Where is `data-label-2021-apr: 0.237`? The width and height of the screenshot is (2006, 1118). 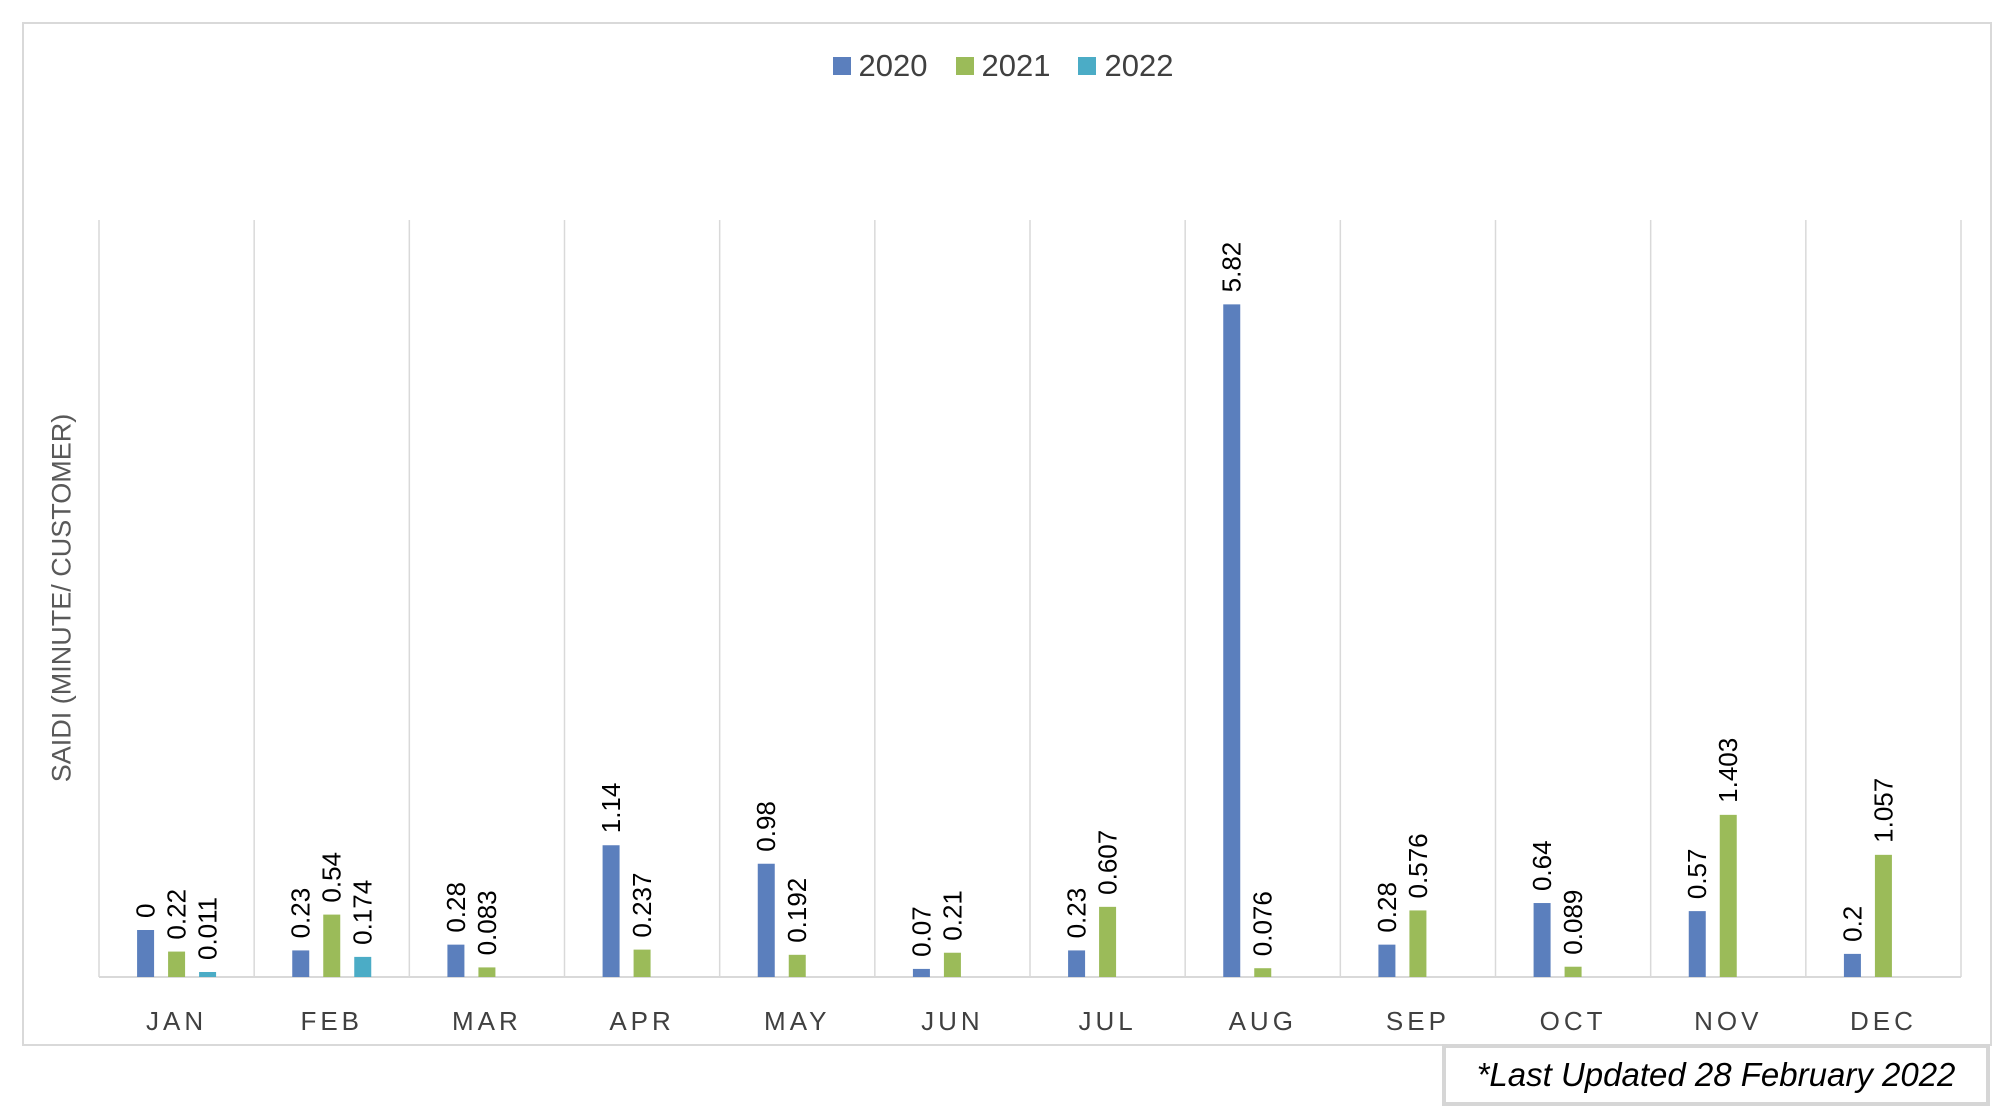
data-label-2021-apr: 0.237 is located at coordinates (642, 905).